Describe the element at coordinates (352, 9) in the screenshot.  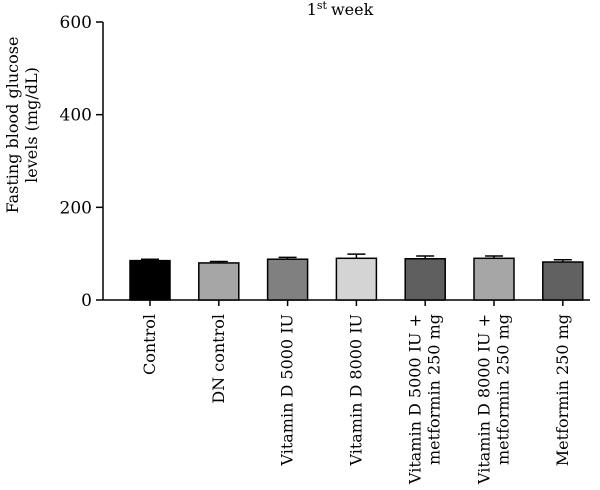
I see `chart-title-text: week` at that location.